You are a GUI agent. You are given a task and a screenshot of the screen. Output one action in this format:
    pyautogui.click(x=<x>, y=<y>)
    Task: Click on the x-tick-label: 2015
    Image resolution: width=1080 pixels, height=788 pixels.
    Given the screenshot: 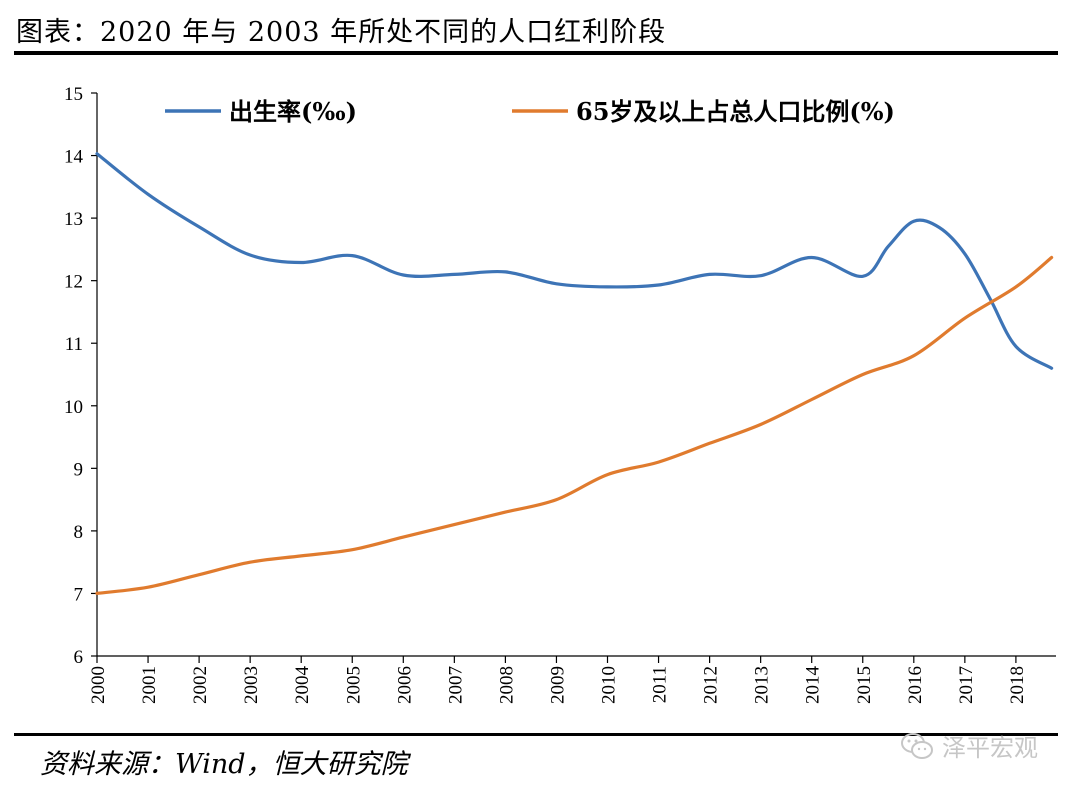 What is the action you would take?
    pyautogui.click(x=864, y=685)
    